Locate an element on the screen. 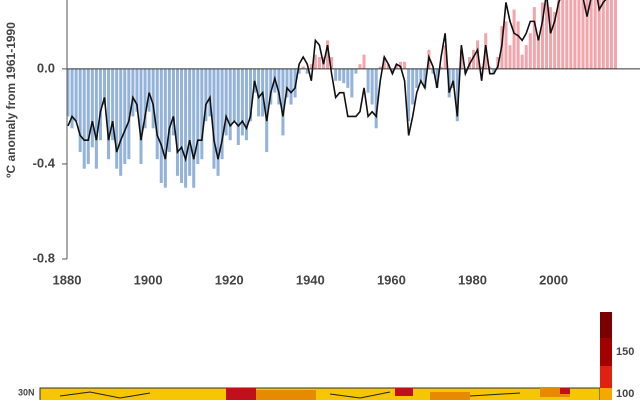  coastline is located at coordinates (290, 395).